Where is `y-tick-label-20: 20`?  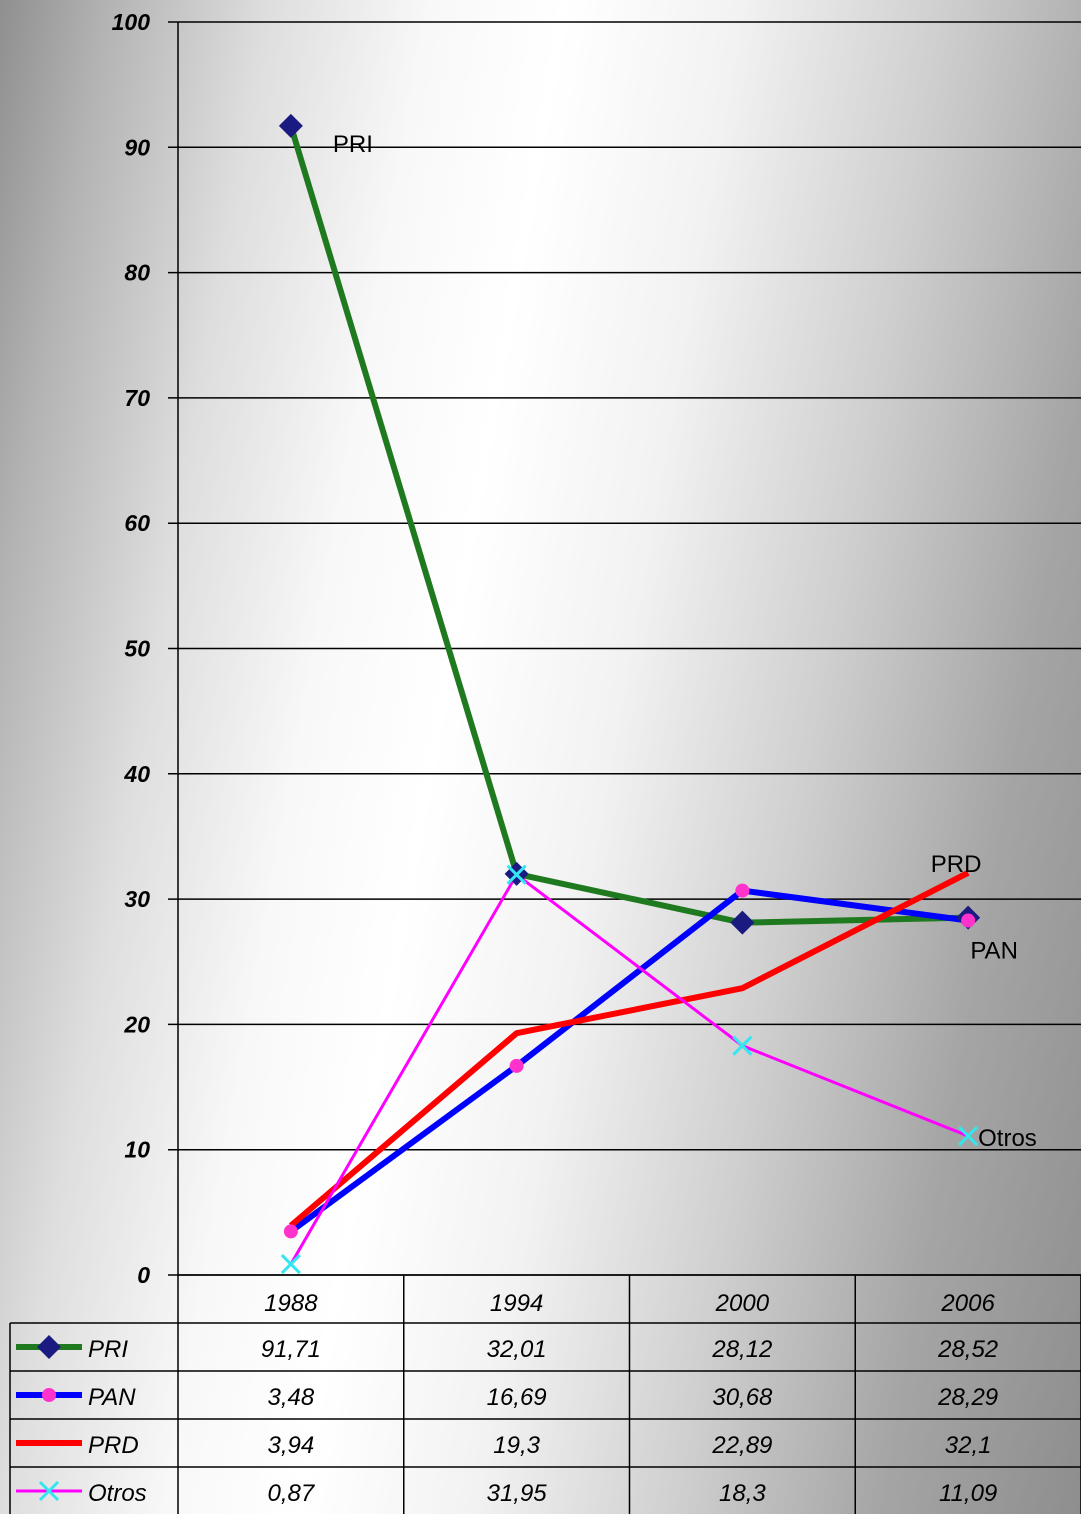
y-tick-label-20: 20 is located at coordinates (136, 1024).